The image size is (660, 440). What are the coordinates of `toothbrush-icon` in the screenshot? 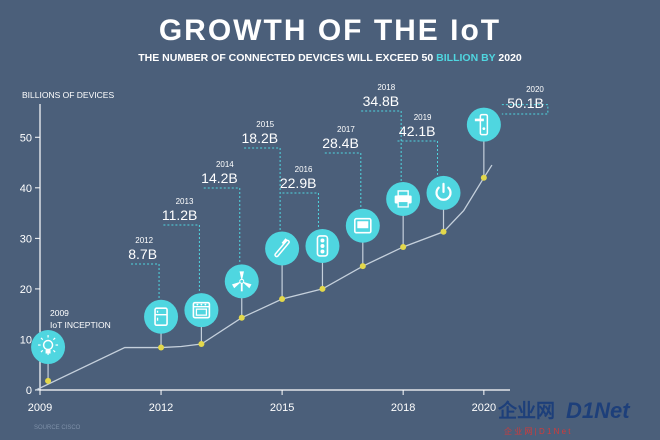 It's located at (282, 248).